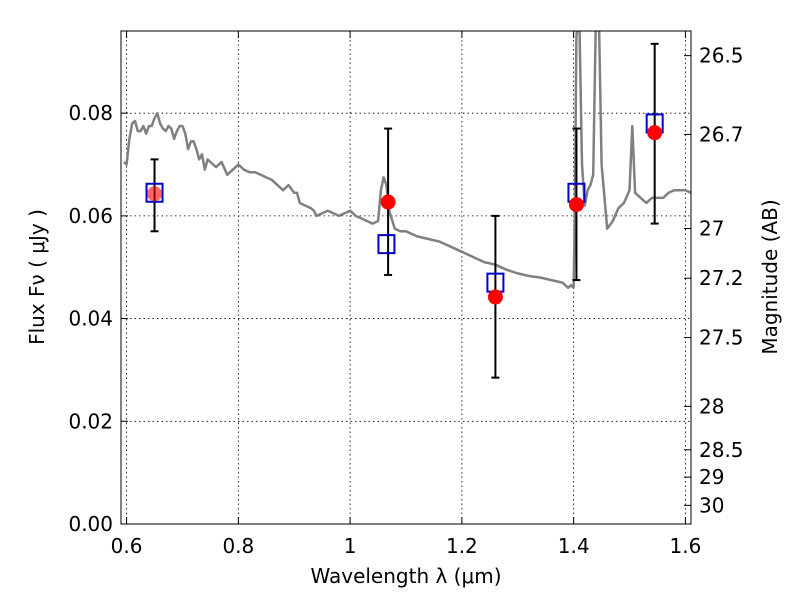  Describe the element at coordinates (711, 477) in the screenshot. I see `right-tick-label: 29` at that location.